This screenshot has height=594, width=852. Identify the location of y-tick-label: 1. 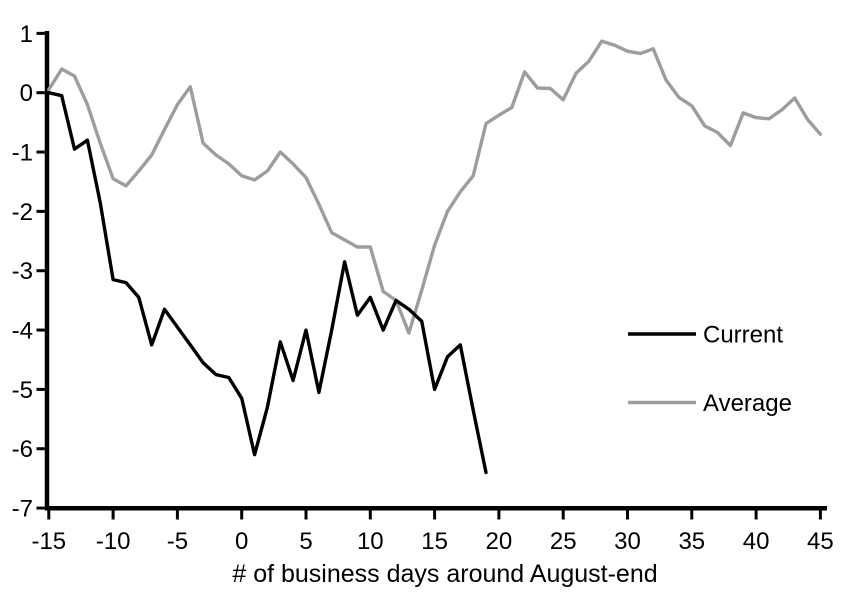
(26, 34).